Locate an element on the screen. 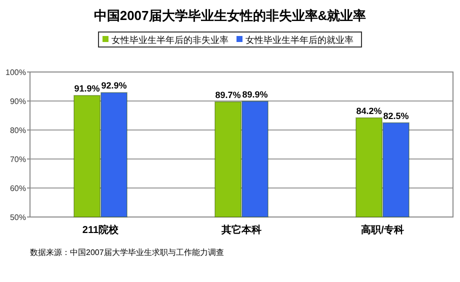 The height and width of the screenshot is (282, 460). data-label: 84.2% is located at coordinates (369, 111).